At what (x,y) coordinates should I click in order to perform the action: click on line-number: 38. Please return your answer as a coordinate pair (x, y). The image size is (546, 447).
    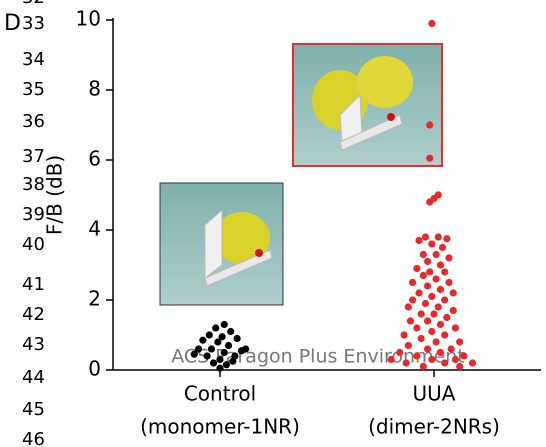
    Looking at the image, I should click on (33, 184).